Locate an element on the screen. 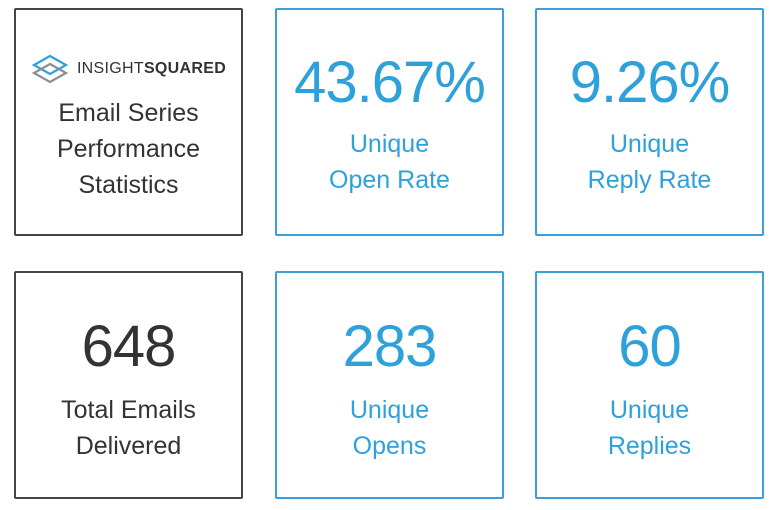  total-emails-tile: 648 Total Emails Delivered is located at coordinates (128, 385).